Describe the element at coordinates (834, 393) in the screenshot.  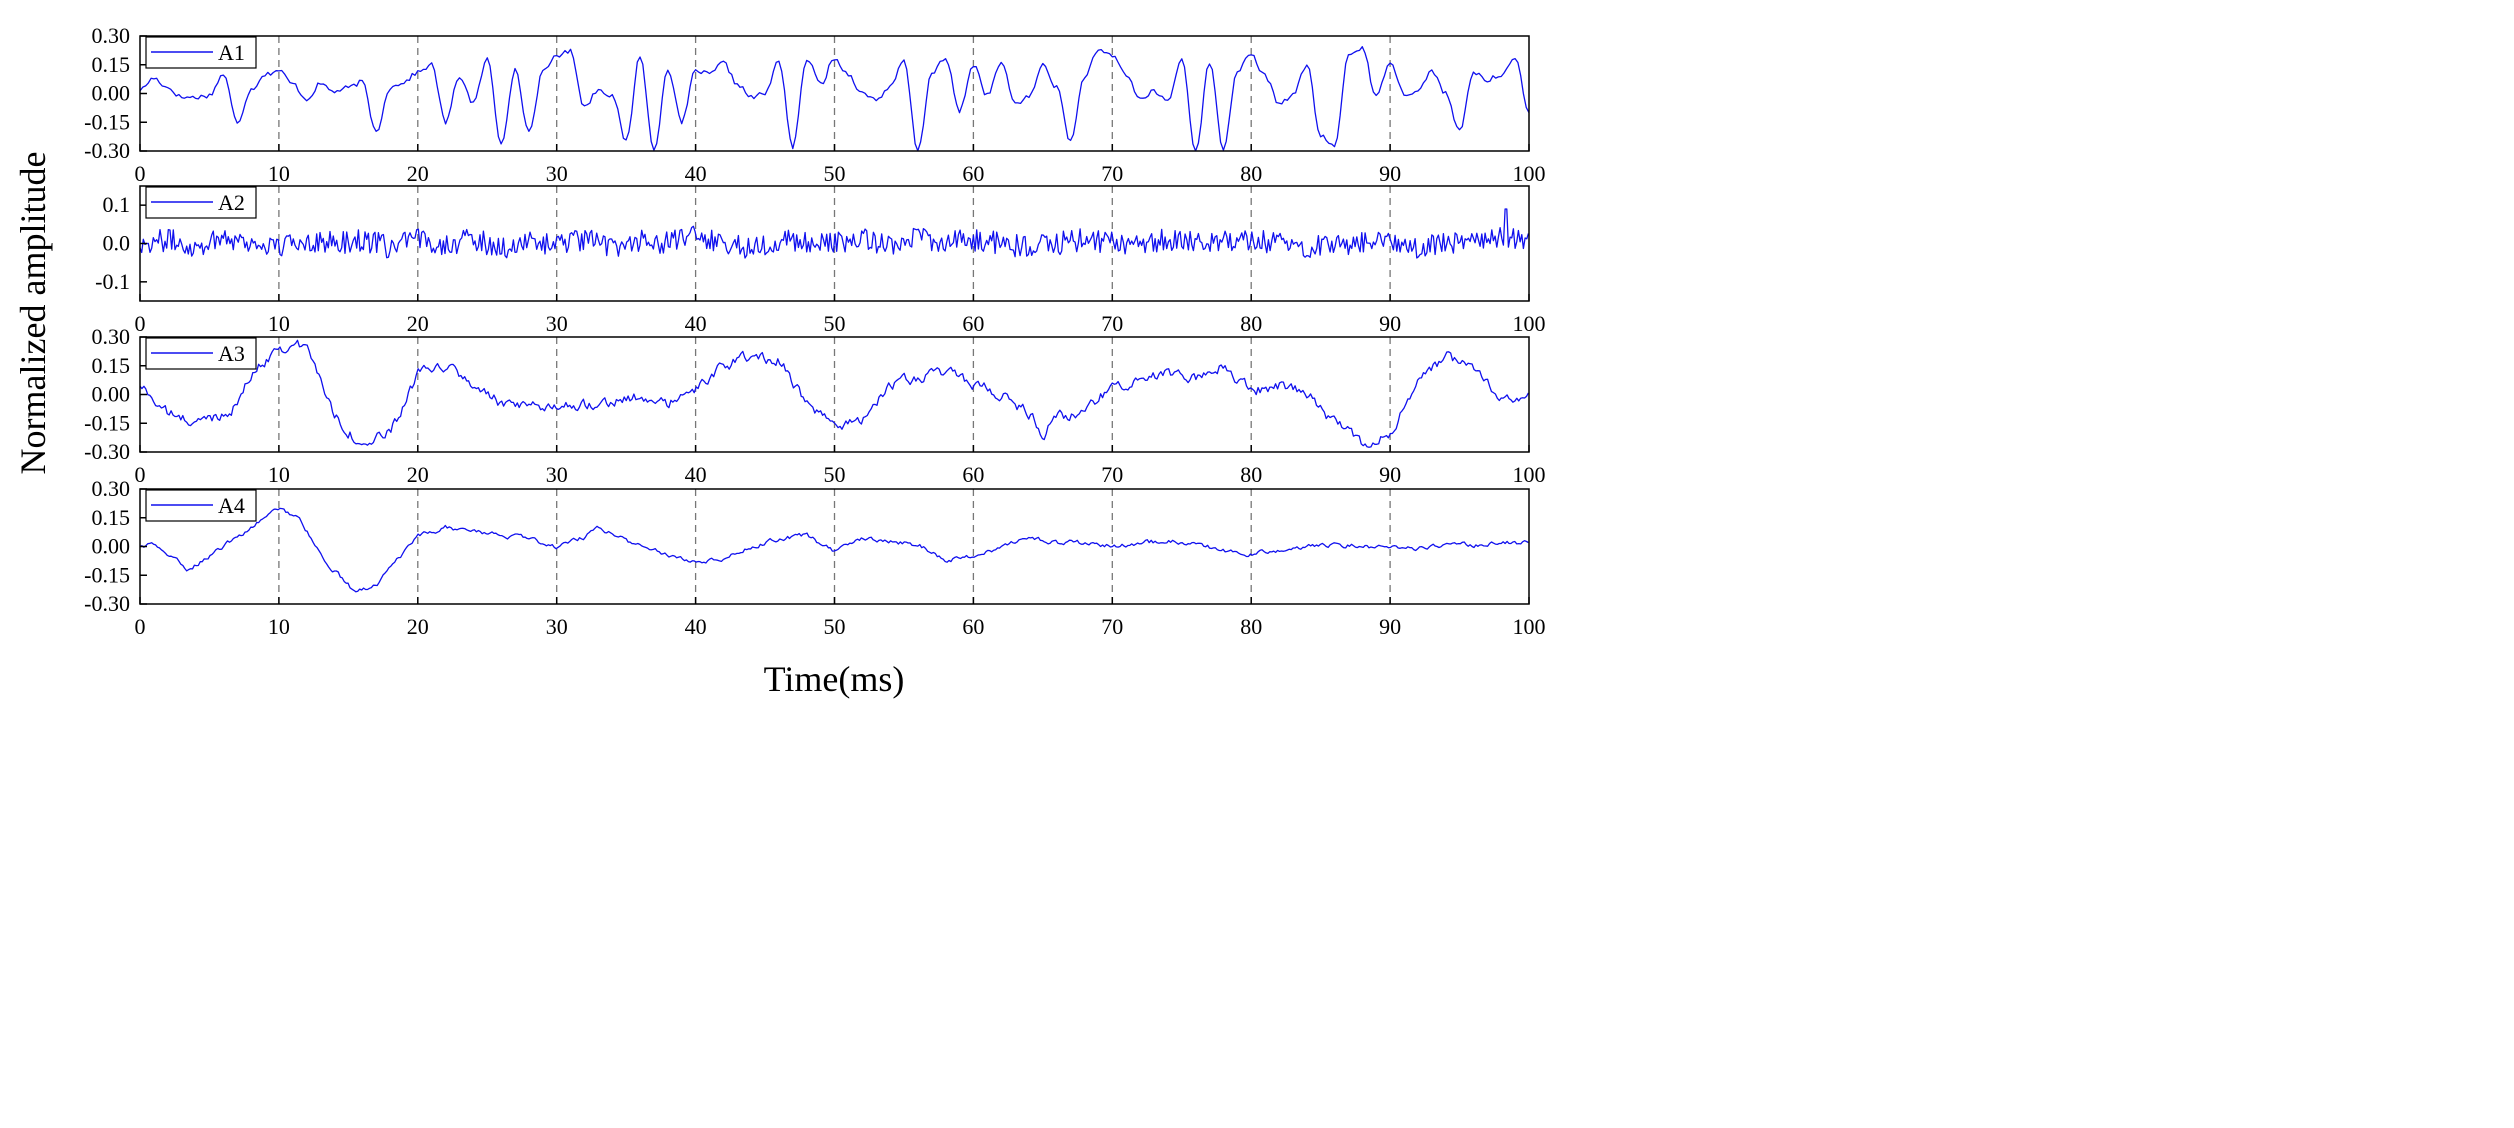
I see `series-line-a3` at that location.